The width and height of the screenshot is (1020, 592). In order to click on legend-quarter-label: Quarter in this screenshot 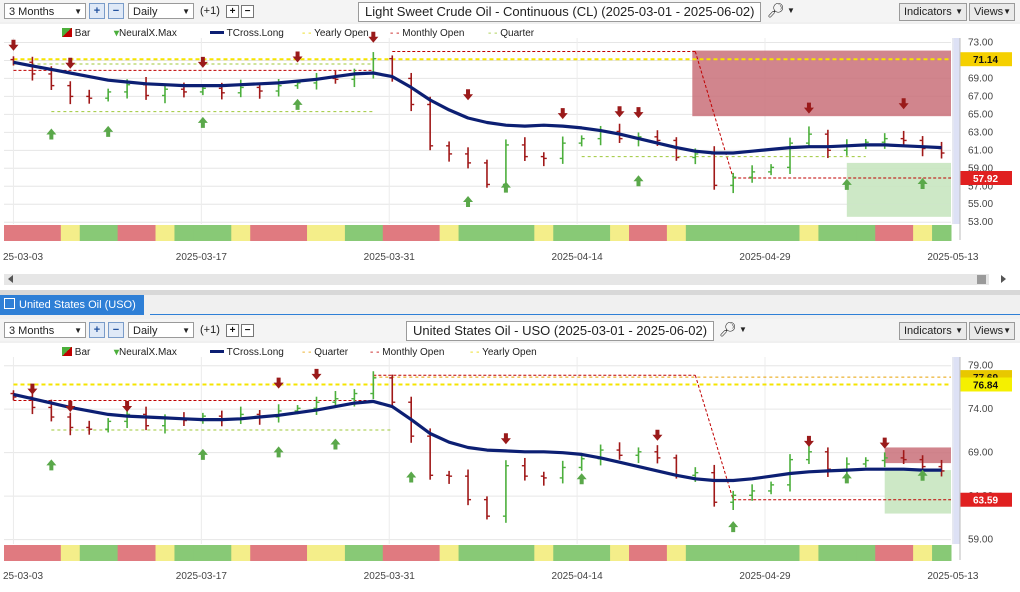, I will do `click(331, 352)`.